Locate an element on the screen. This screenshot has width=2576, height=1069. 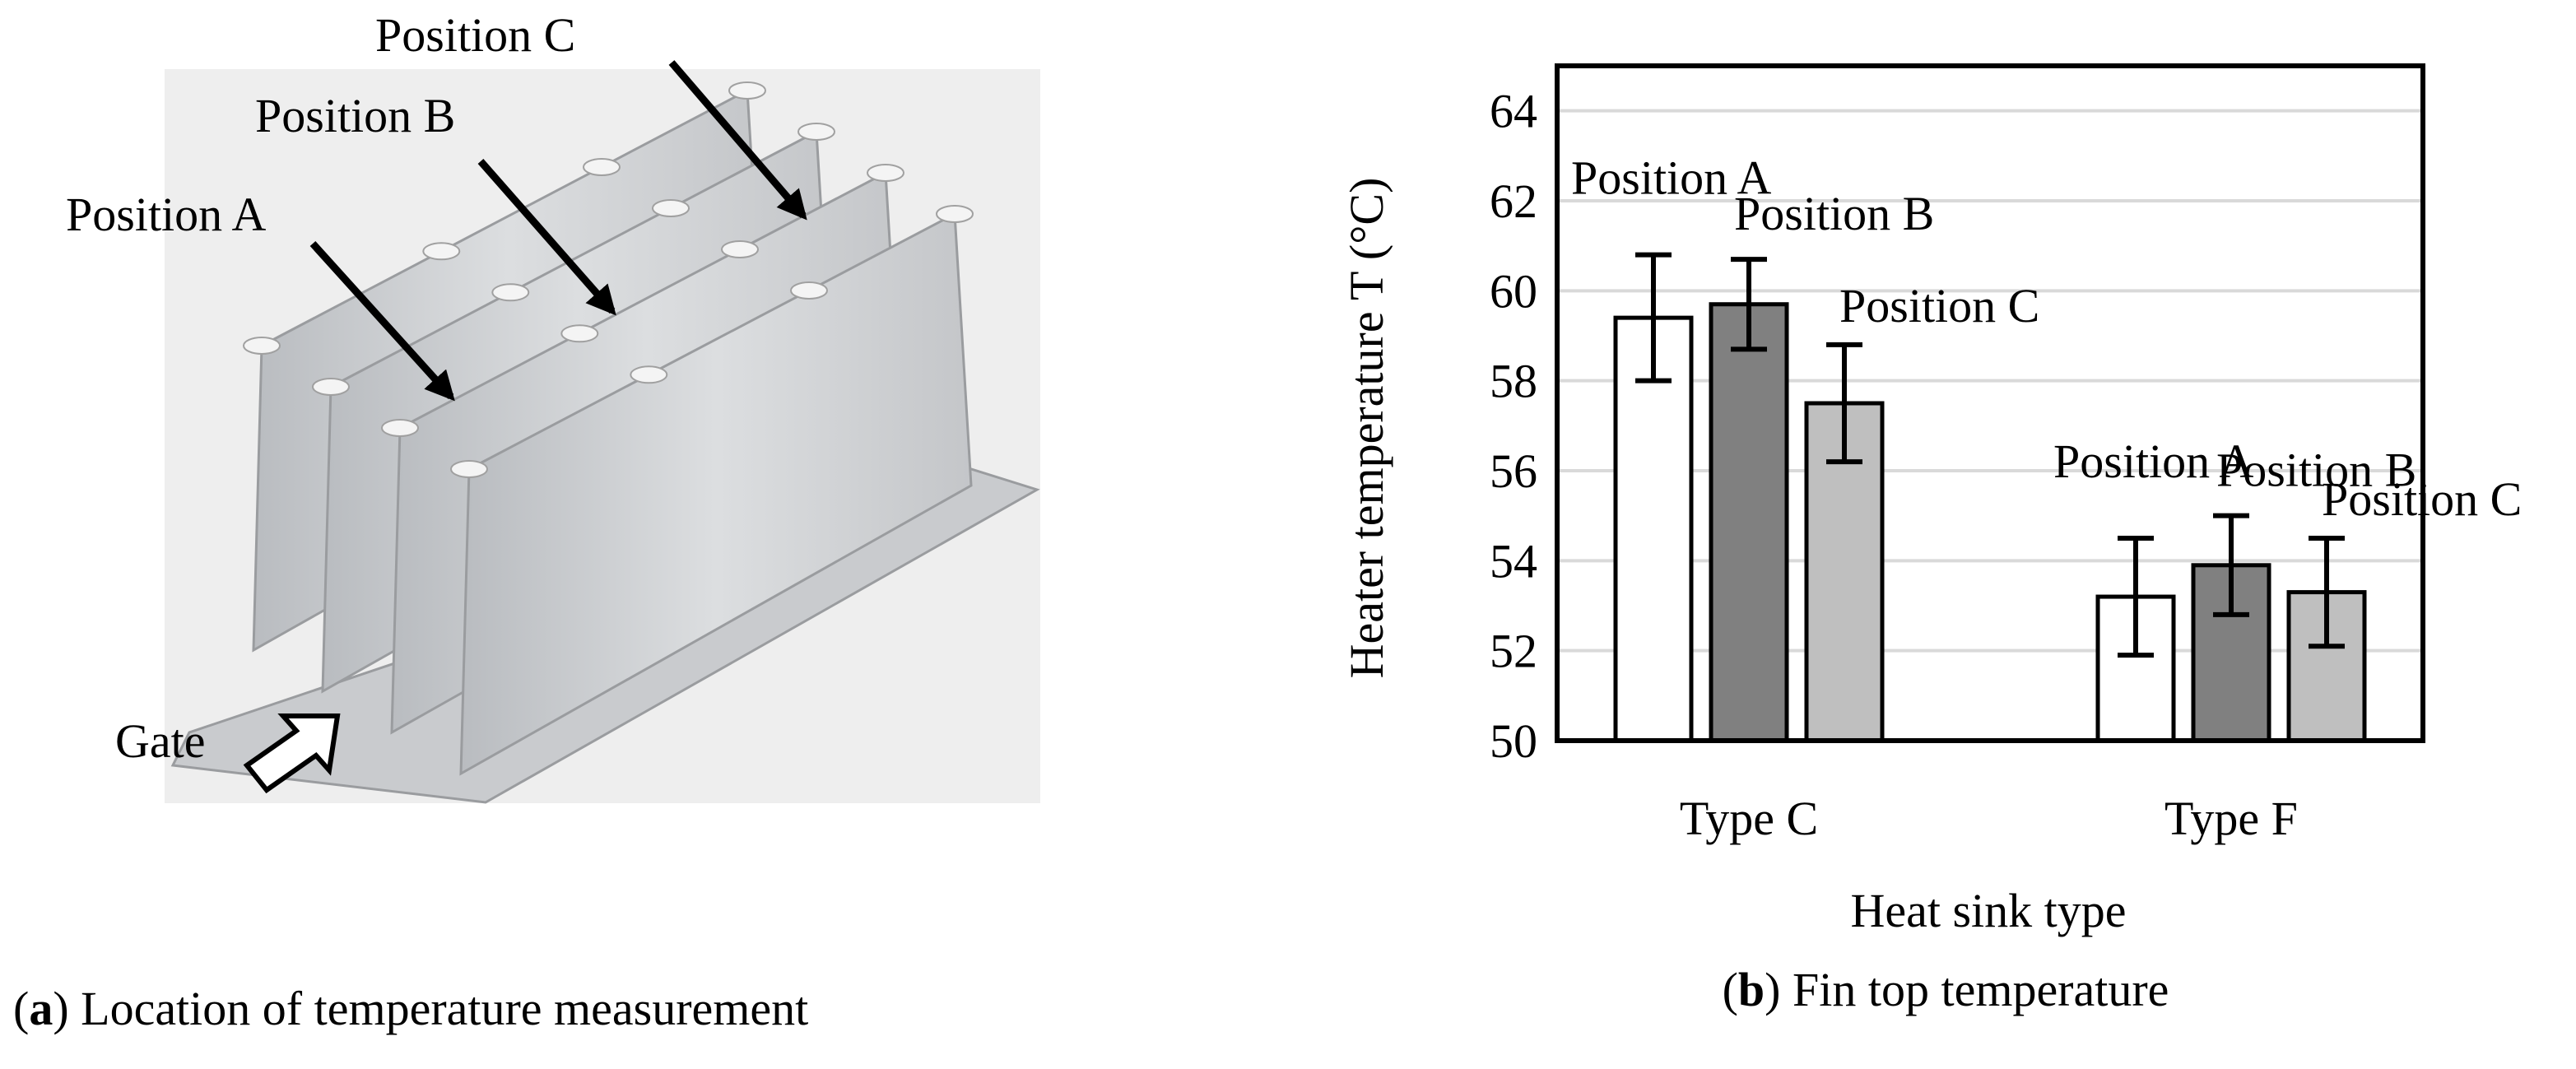
y-tick-label: 60 is located at coordinates (1513, 291).